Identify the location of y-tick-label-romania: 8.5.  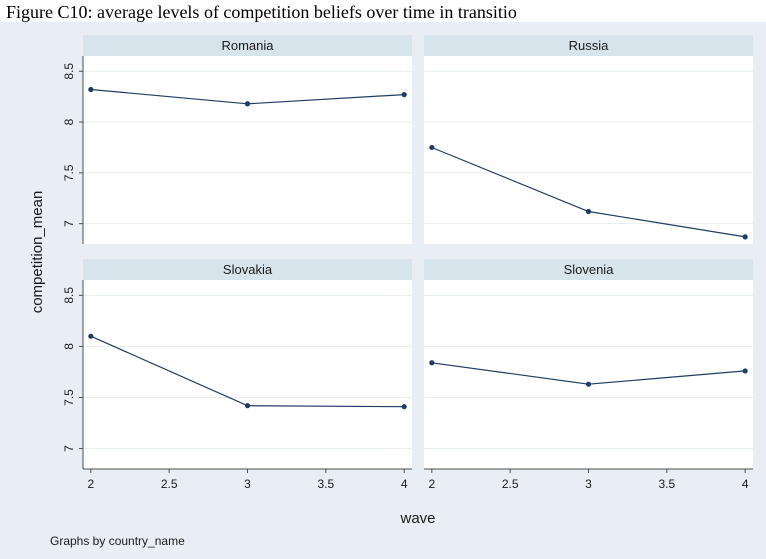
(69, 71).